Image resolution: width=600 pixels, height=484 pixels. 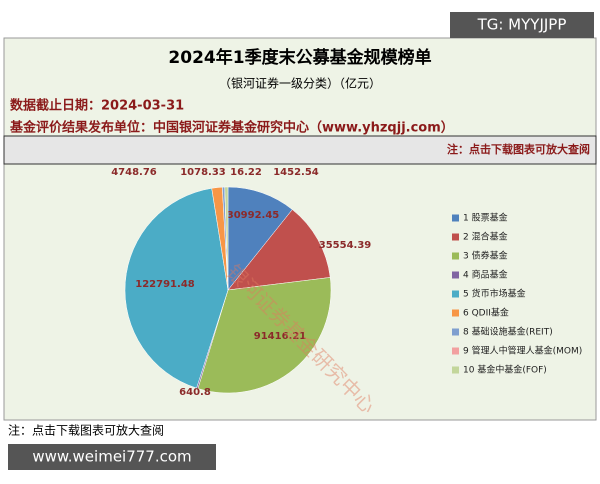 What do you see at coordinates (231, 128) in the screenshot?
I see `publisher-line: 基金评价结果发布单位：中国银河证券基金研究中心（www.yhzqjj.com）` at bounding box center [231, 128].